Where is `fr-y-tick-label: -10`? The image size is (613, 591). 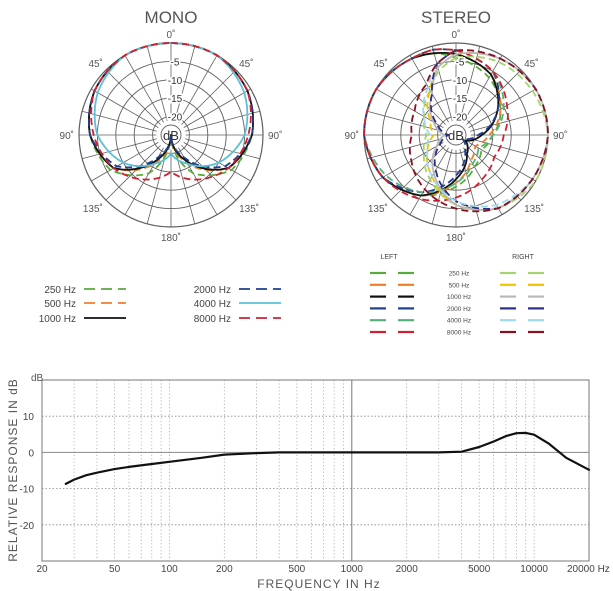 fr-y-tick-label: -10 is located at coordinates (27, 490).